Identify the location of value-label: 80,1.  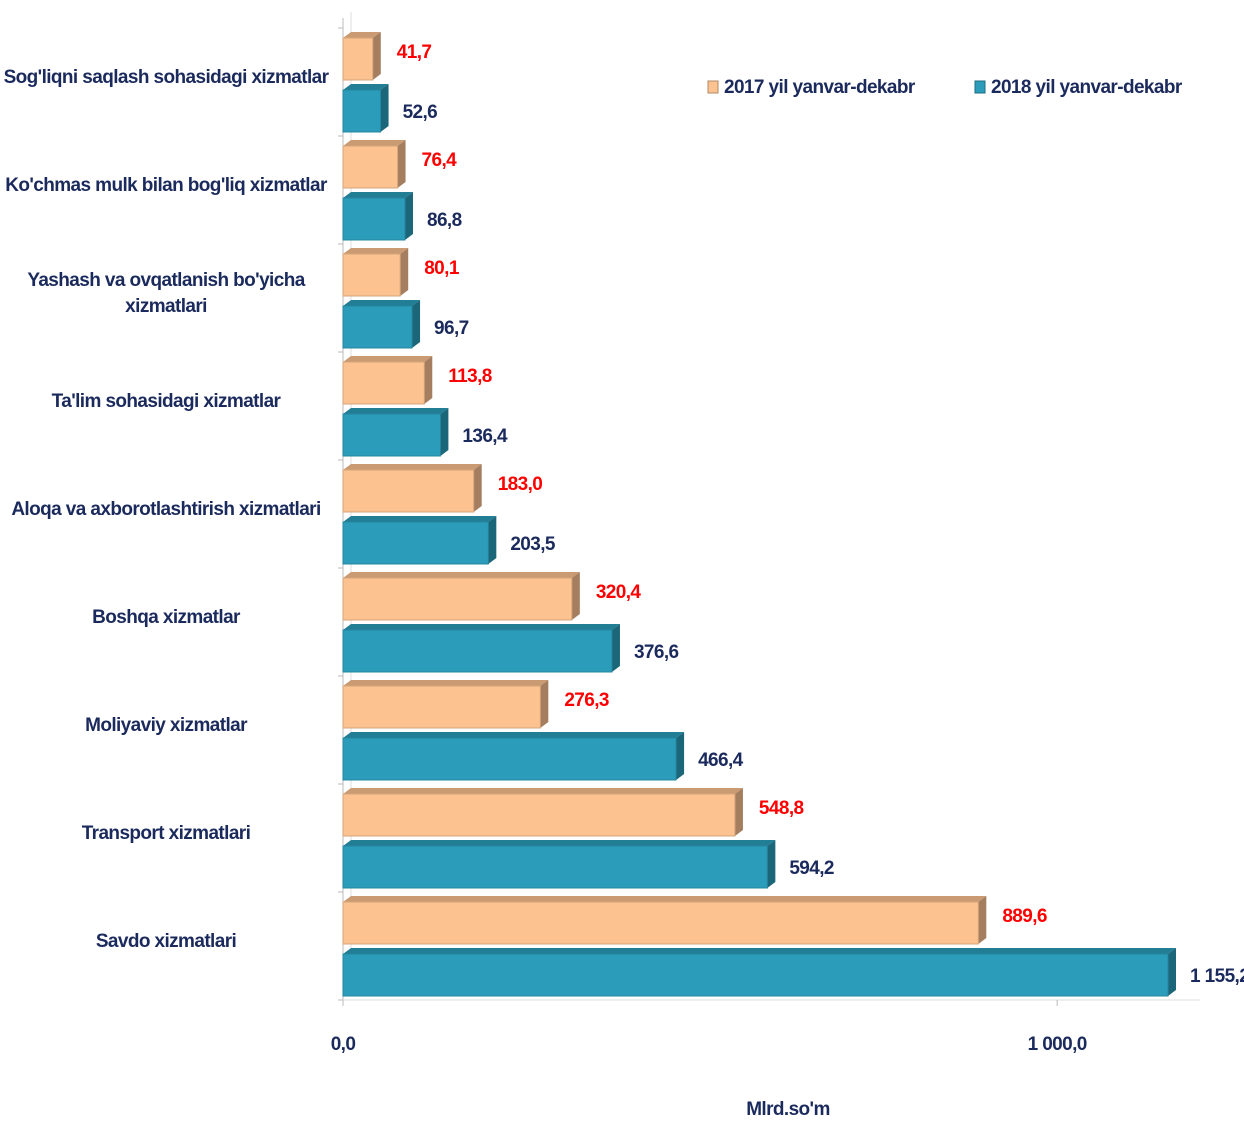
(442, 268).